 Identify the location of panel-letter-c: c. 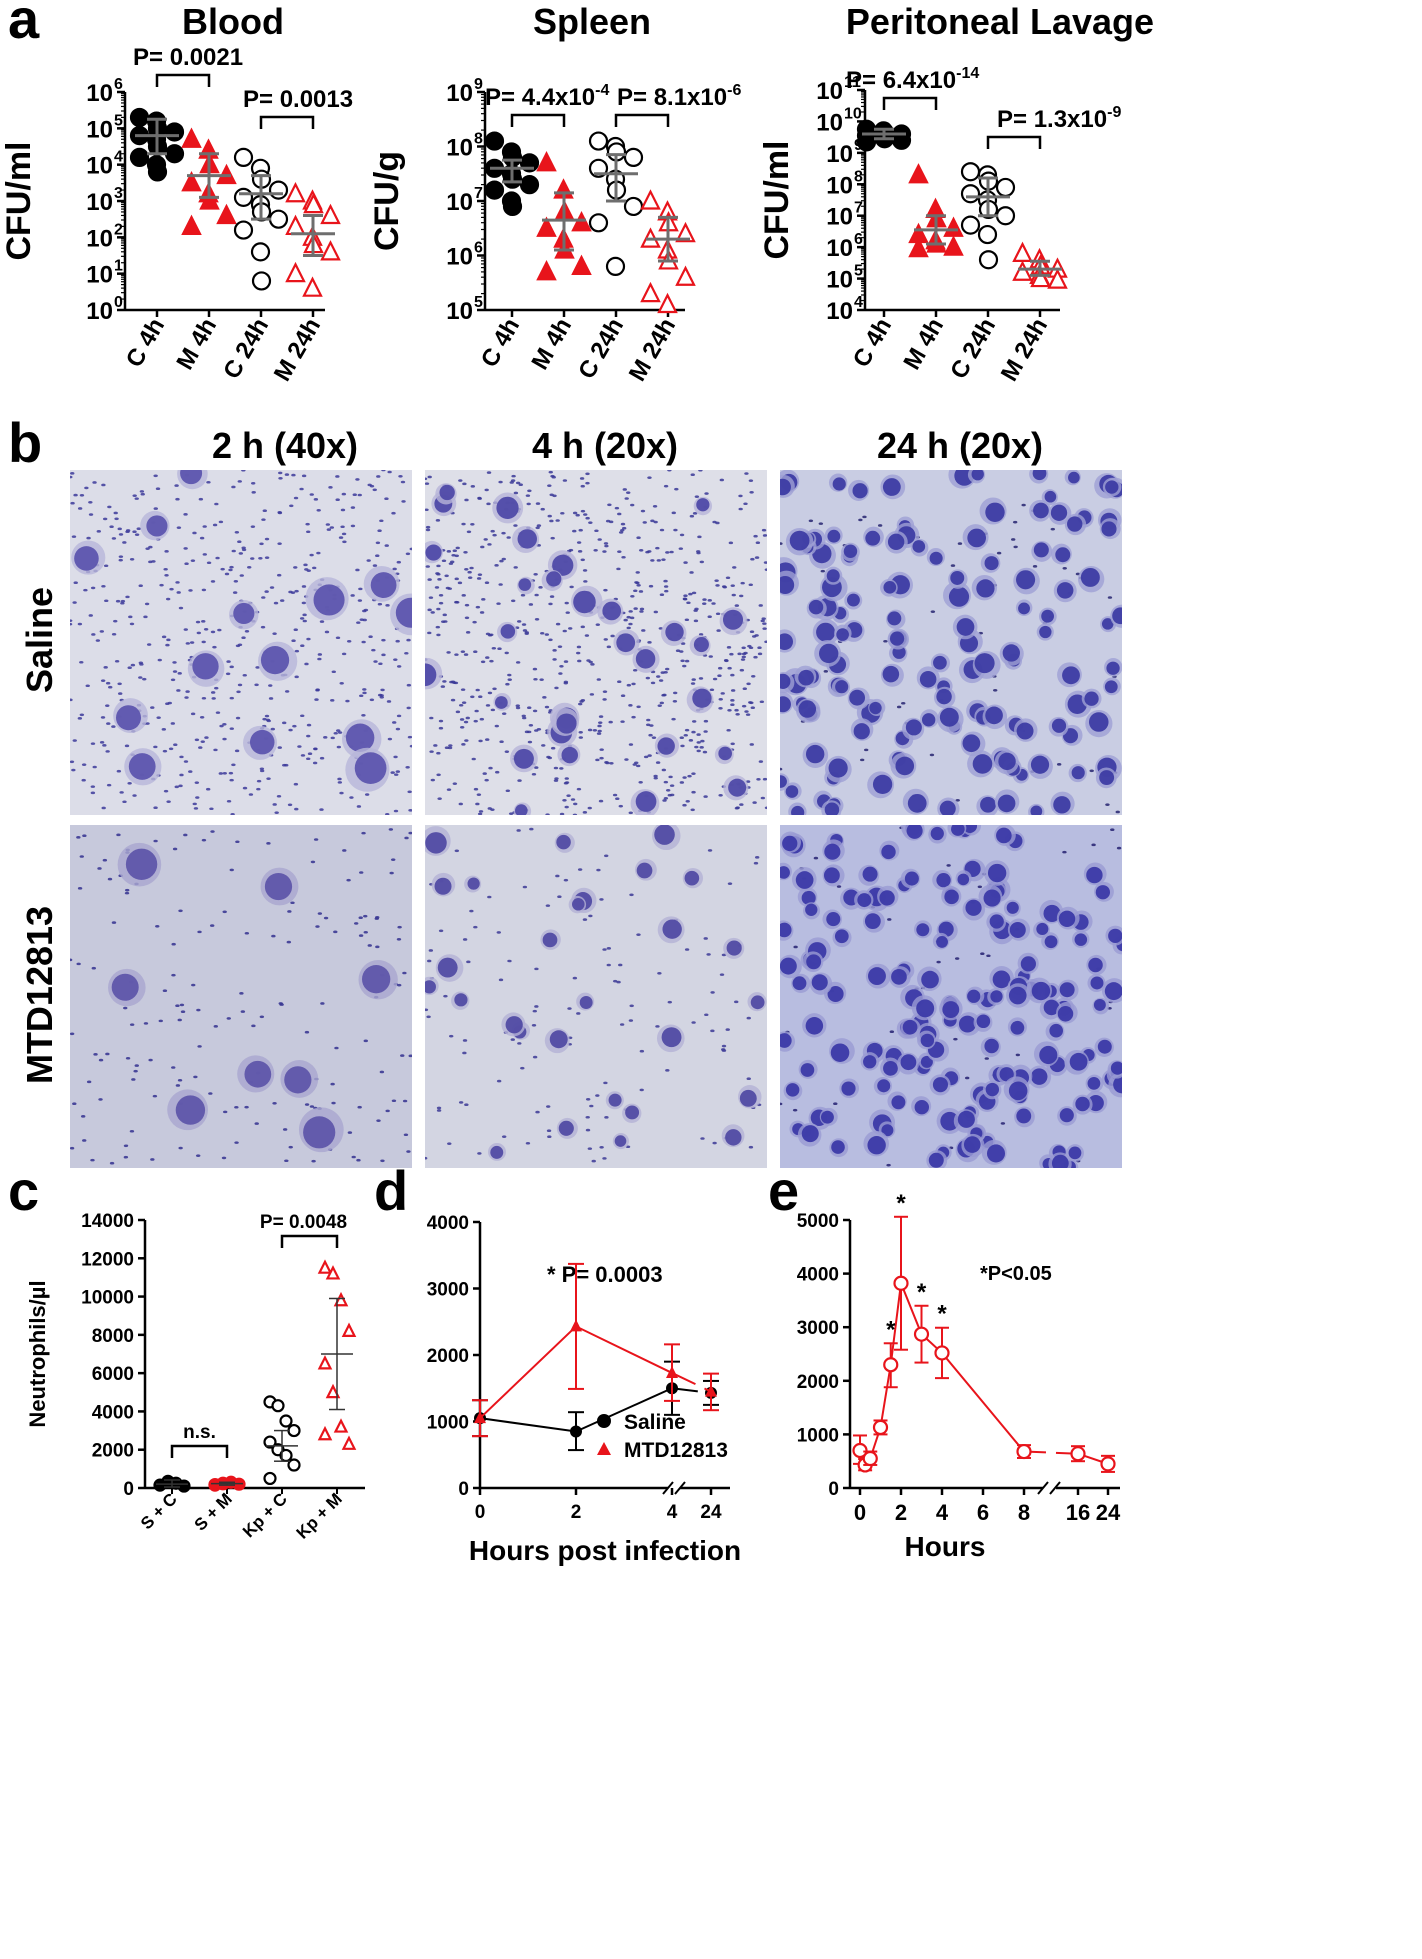
(23, 1190).